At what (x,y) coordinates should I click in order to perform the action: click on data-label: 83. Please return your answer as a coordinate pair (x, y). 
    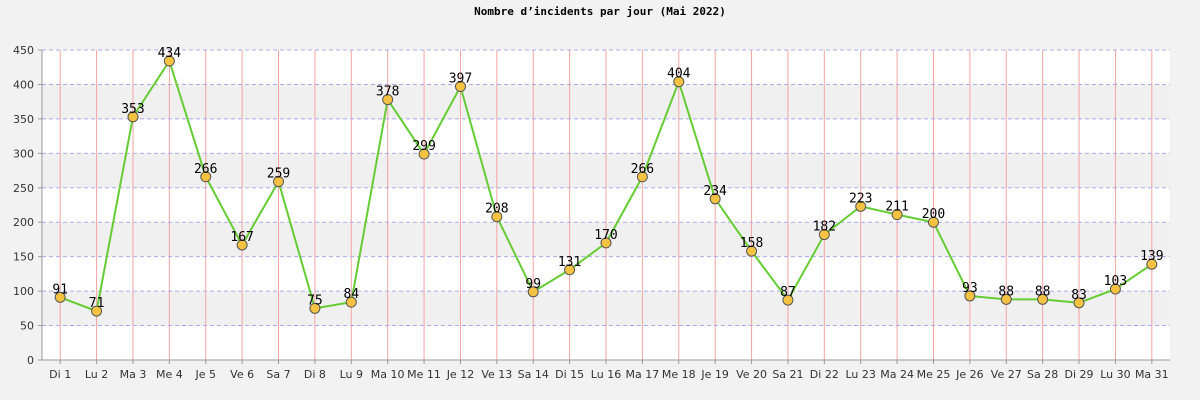
    Looking at the image, I should click on (1079, 295).